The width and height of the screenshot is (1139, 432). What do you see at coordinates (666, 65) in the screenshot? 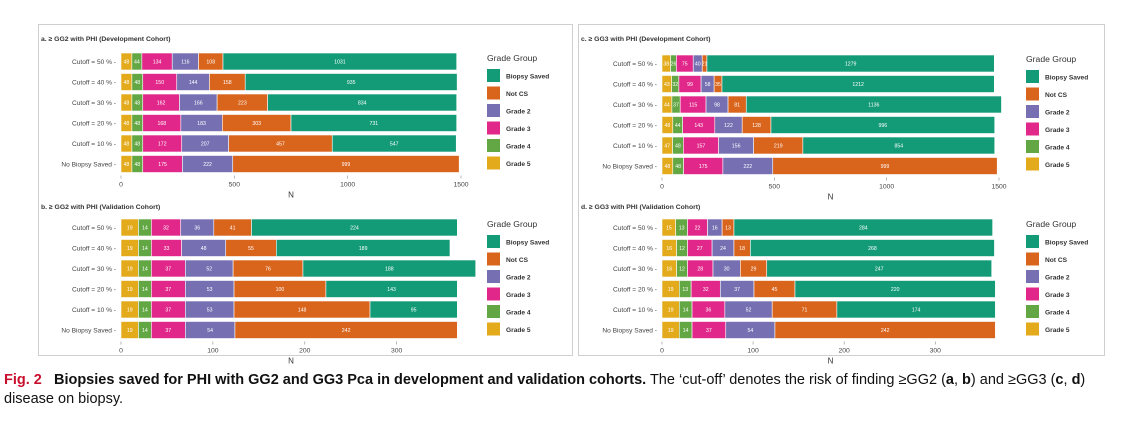
I see `data-label: 38` at bounding box center [666, 65].